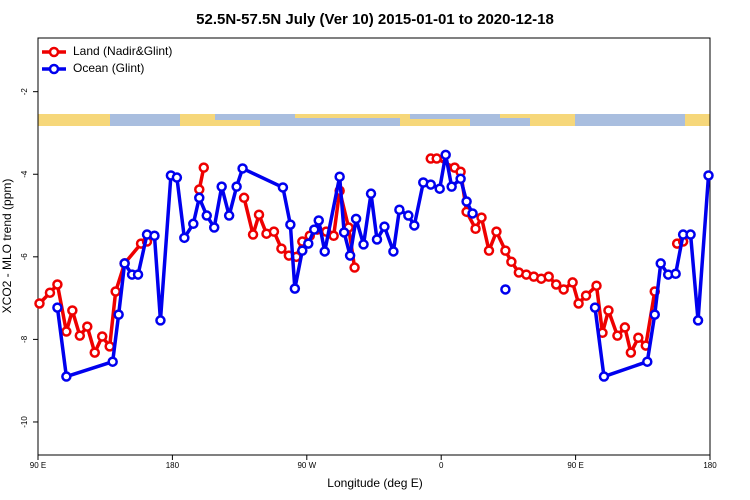  I want to click on x-tick-label: 0, so click(441, 465).